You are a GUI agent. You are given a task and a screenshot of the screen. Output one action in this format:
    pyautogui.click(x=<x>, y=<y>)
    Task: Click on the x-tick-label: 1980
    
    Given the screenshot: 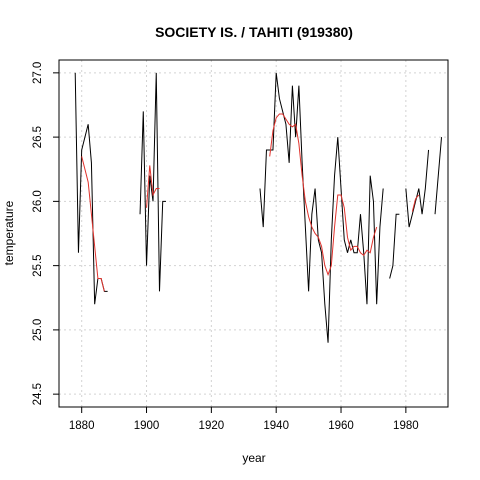 What is the action you would take?
    pyautogui.click(x=406, y=426)
    